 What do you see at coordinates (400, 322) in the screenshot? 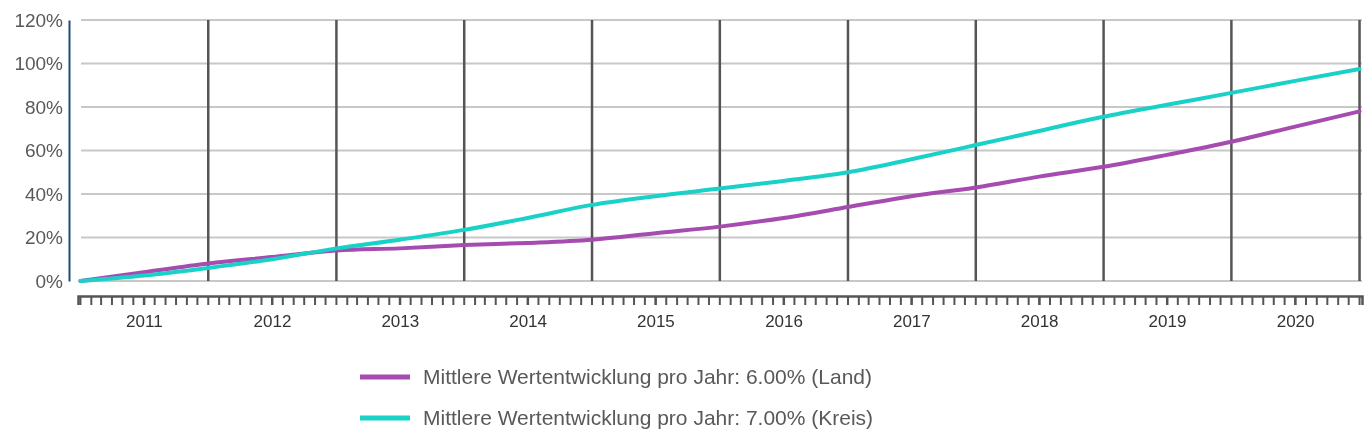
I see `x-tick-label: 2013` at bounding box center [400, 322].